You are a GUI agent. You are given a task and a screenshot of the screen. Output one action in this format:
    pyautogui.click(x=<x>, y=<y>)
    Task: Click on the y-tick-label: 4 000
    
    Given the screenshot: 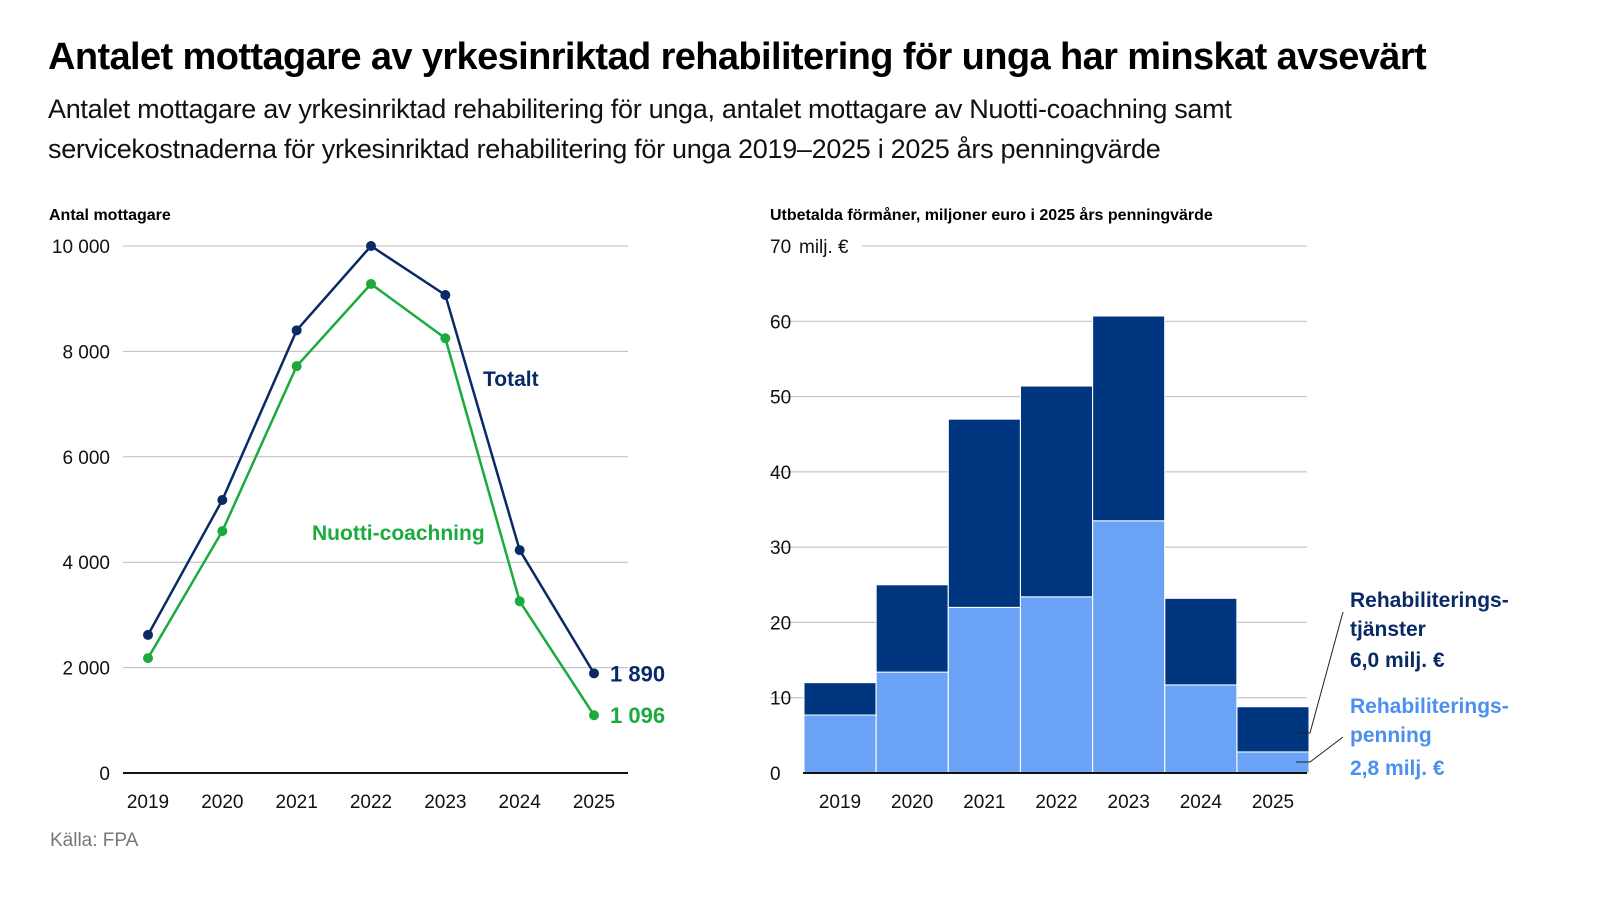 What is the action you would take?
    pyautogui.click(x=86, y=563)
    